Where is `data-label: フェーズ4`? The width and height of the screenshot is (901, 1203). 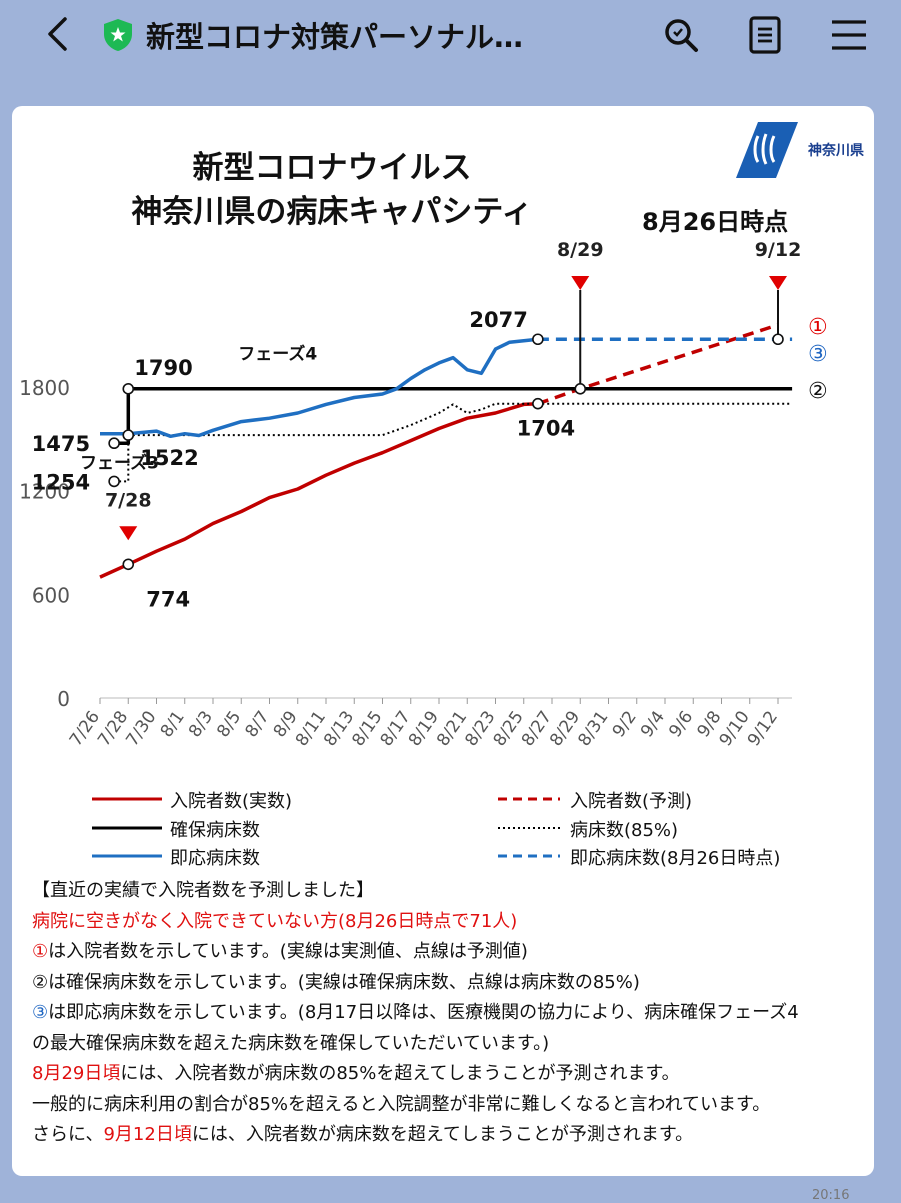
data-label: フェーズ4 is located at coordinates (277, 353).